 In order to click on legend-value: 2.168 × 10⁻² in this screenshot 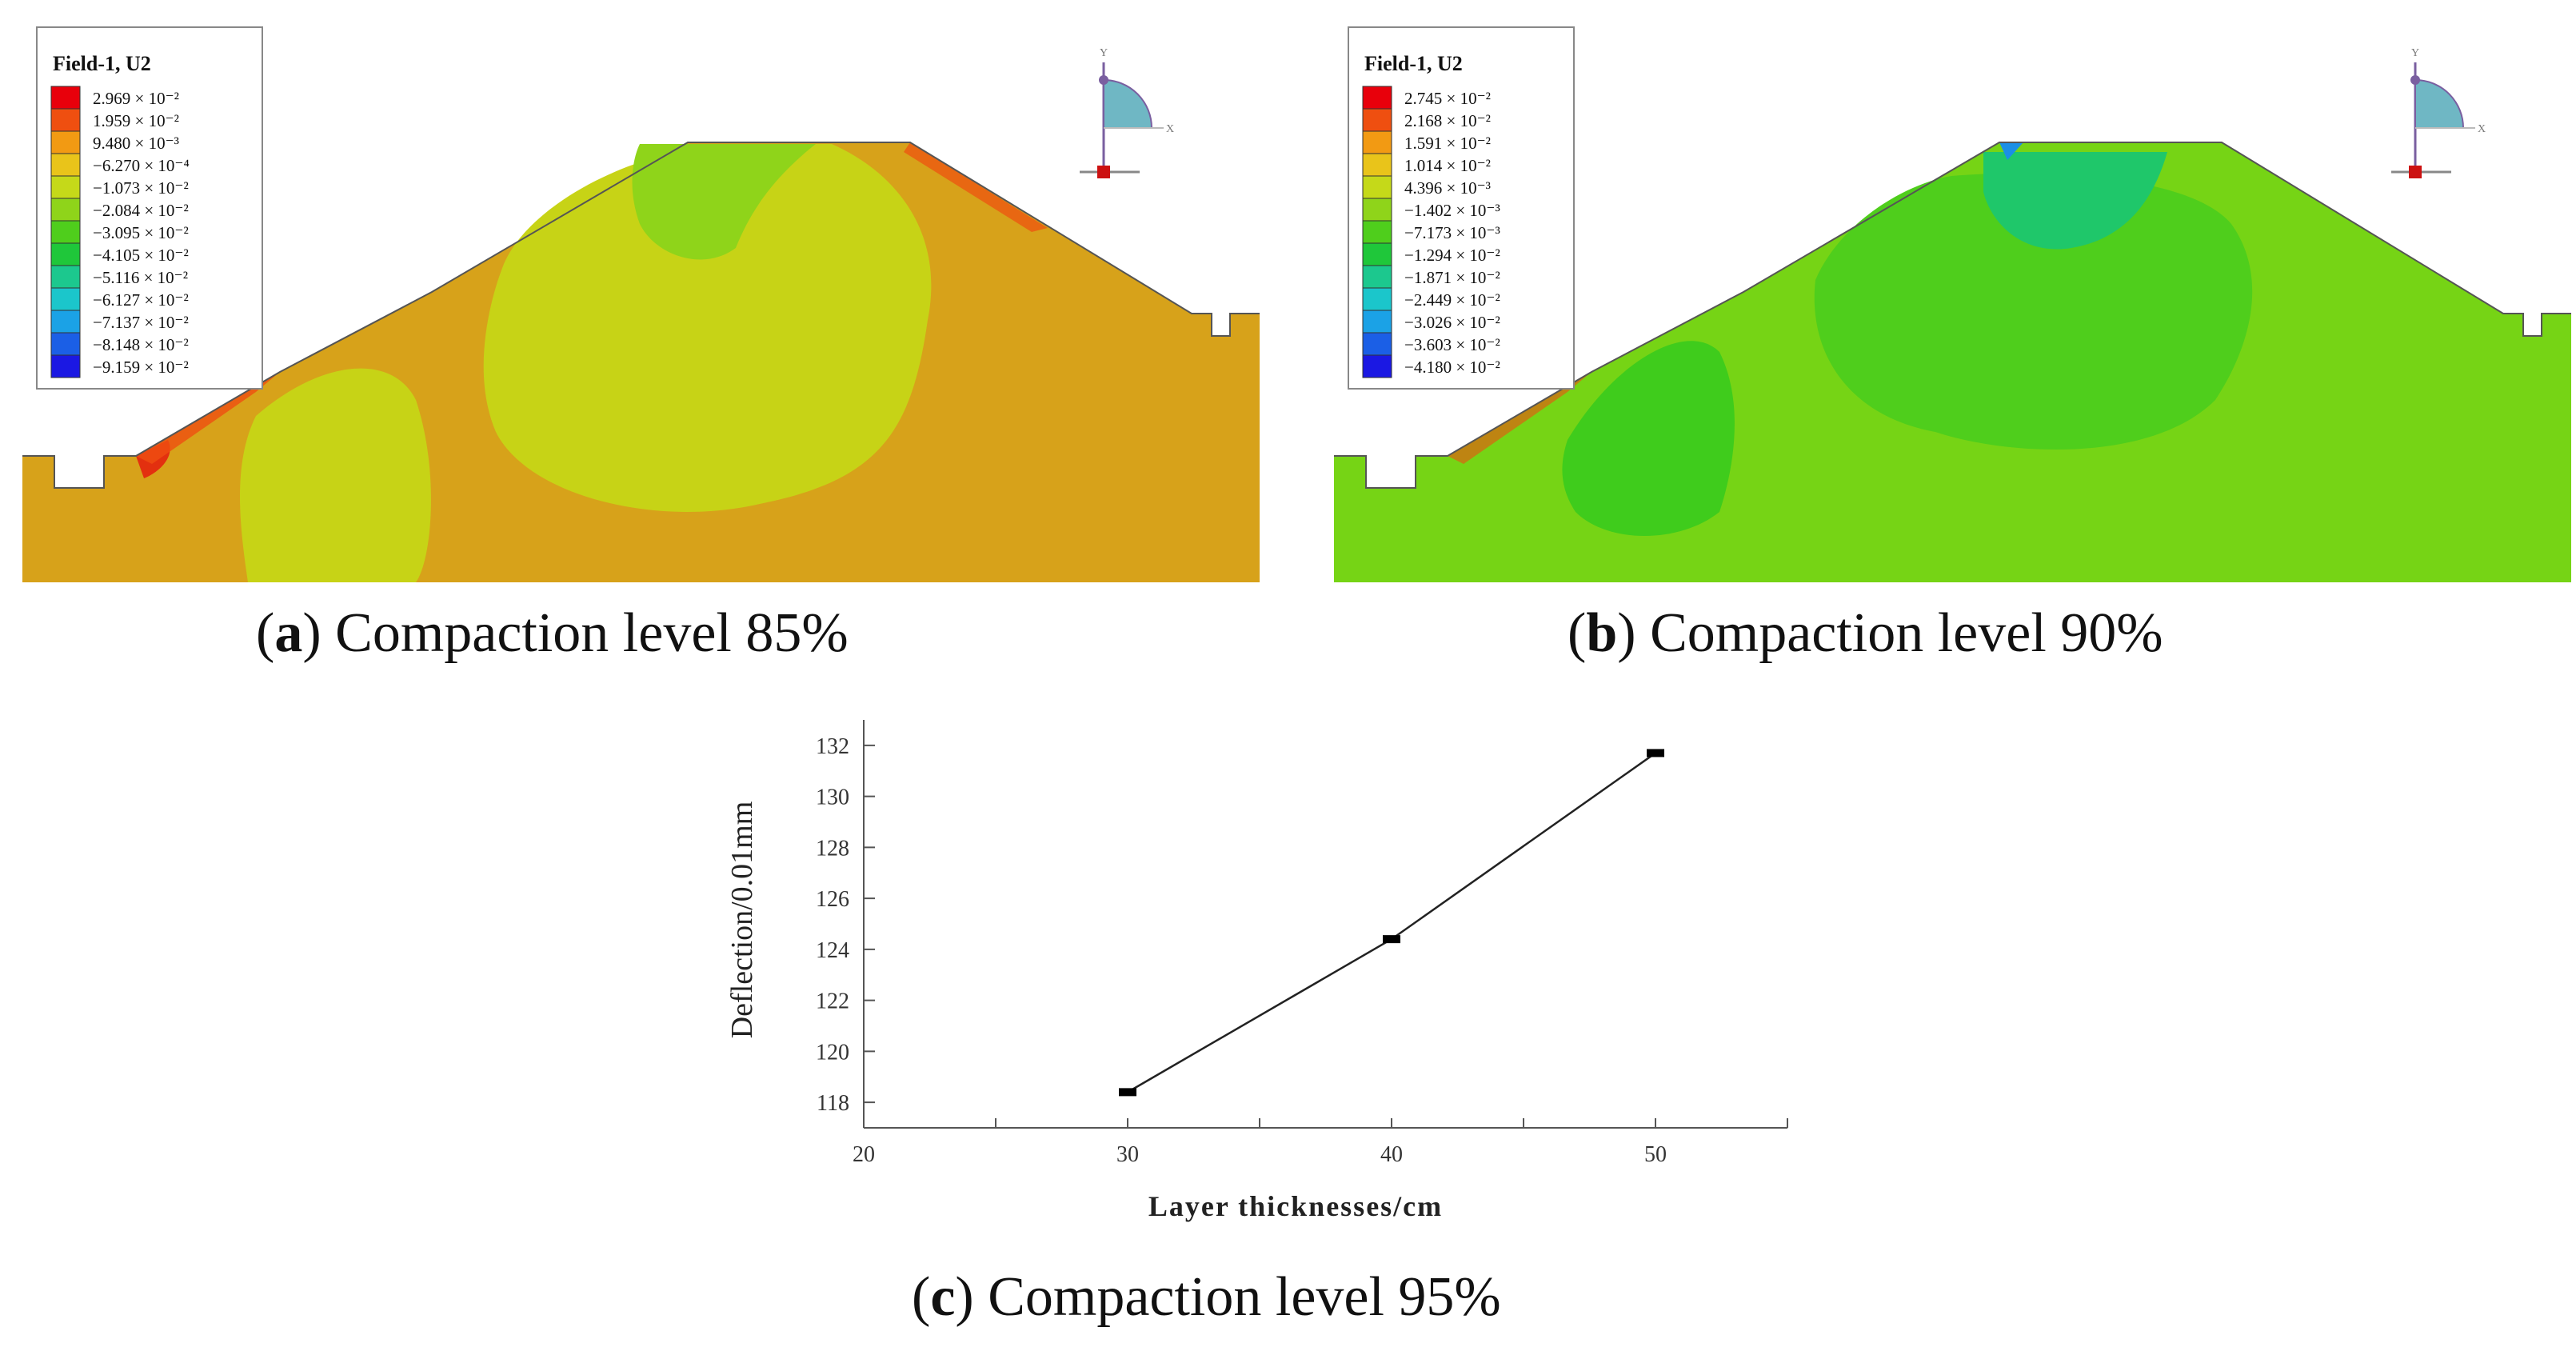, I will do `click(1447, 120)`.